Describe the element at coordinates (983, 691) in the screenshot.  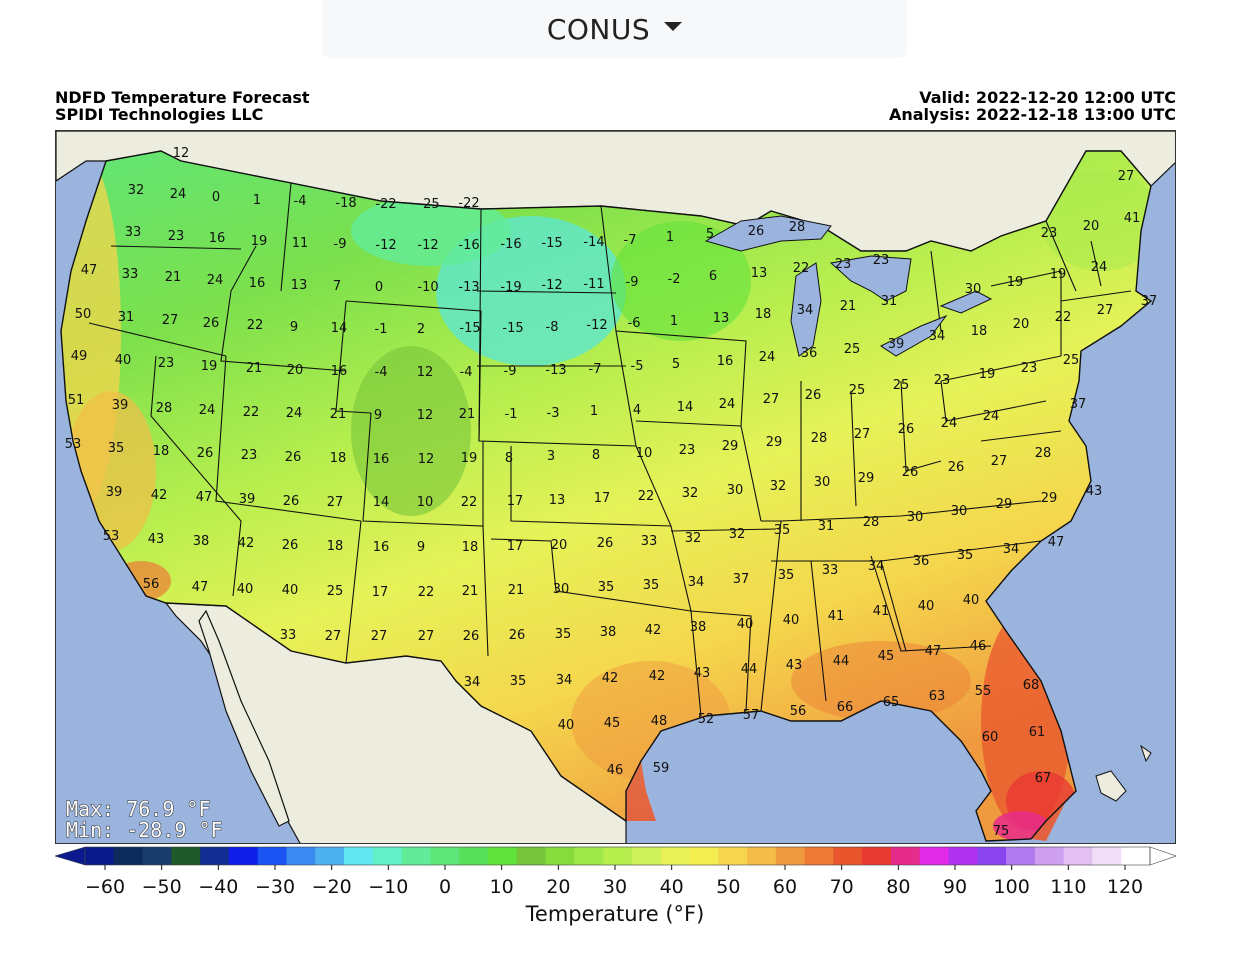
I see `temperature-label: 55` at that location.